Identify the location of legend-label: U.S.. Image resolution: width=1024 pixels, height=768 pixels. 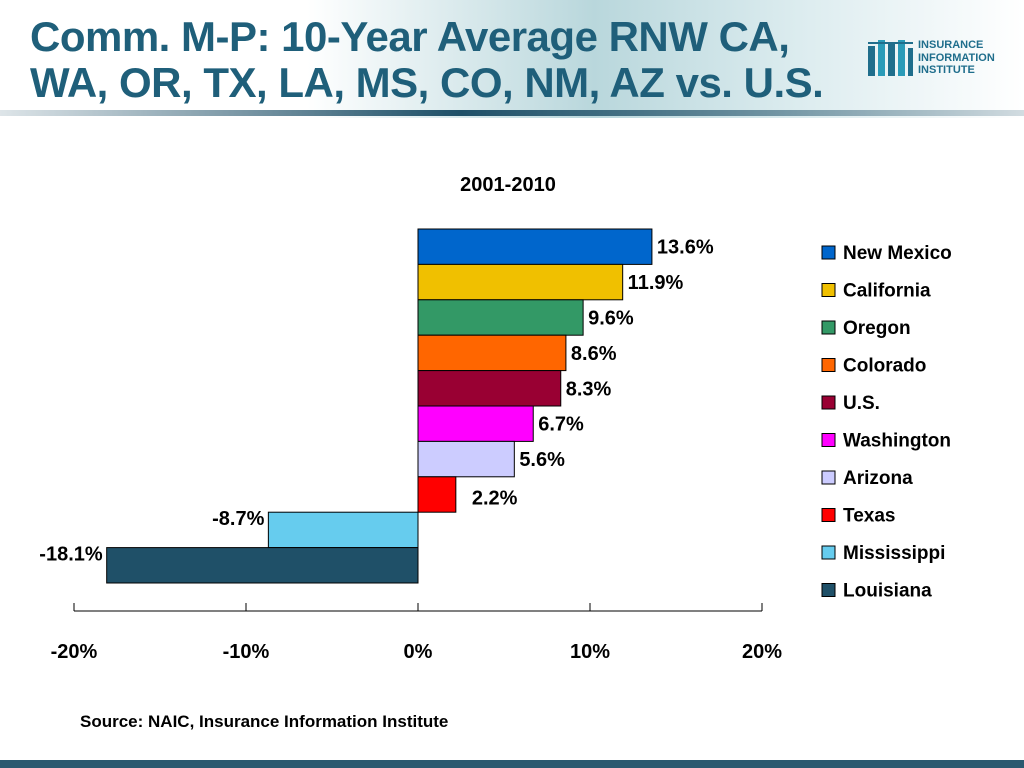
(861, 403).